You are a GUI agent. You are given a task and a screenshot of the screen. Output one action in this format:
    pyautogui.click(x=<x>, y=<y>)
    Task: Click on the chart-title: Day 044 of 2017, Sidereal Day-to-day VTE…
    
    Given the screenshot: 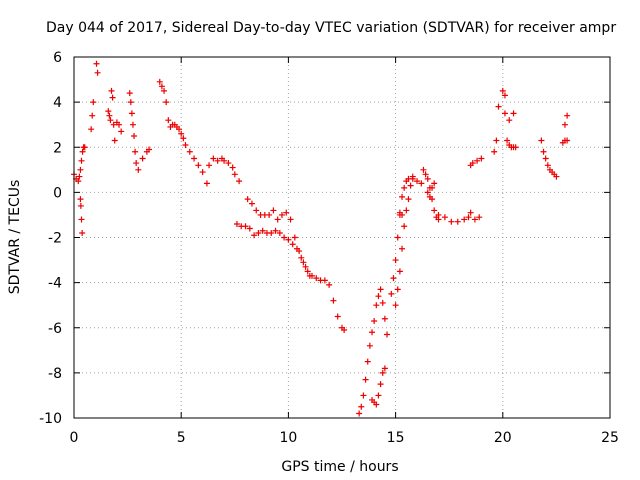 What is the action you would take?
    pyautogui.click(x=331, y=28)
    